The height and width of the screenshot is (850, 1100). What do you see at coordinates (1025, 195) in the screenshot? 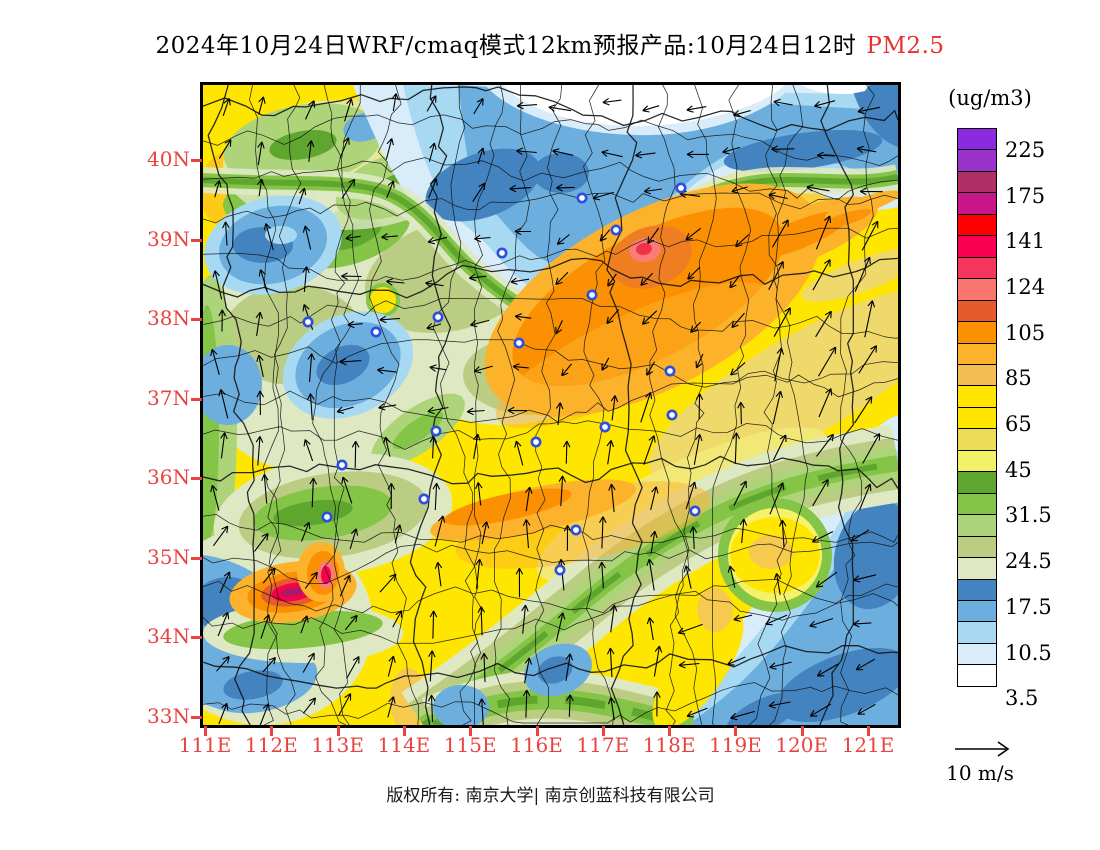
I see `legend-value: 175` at bounding box center [1025, 195].